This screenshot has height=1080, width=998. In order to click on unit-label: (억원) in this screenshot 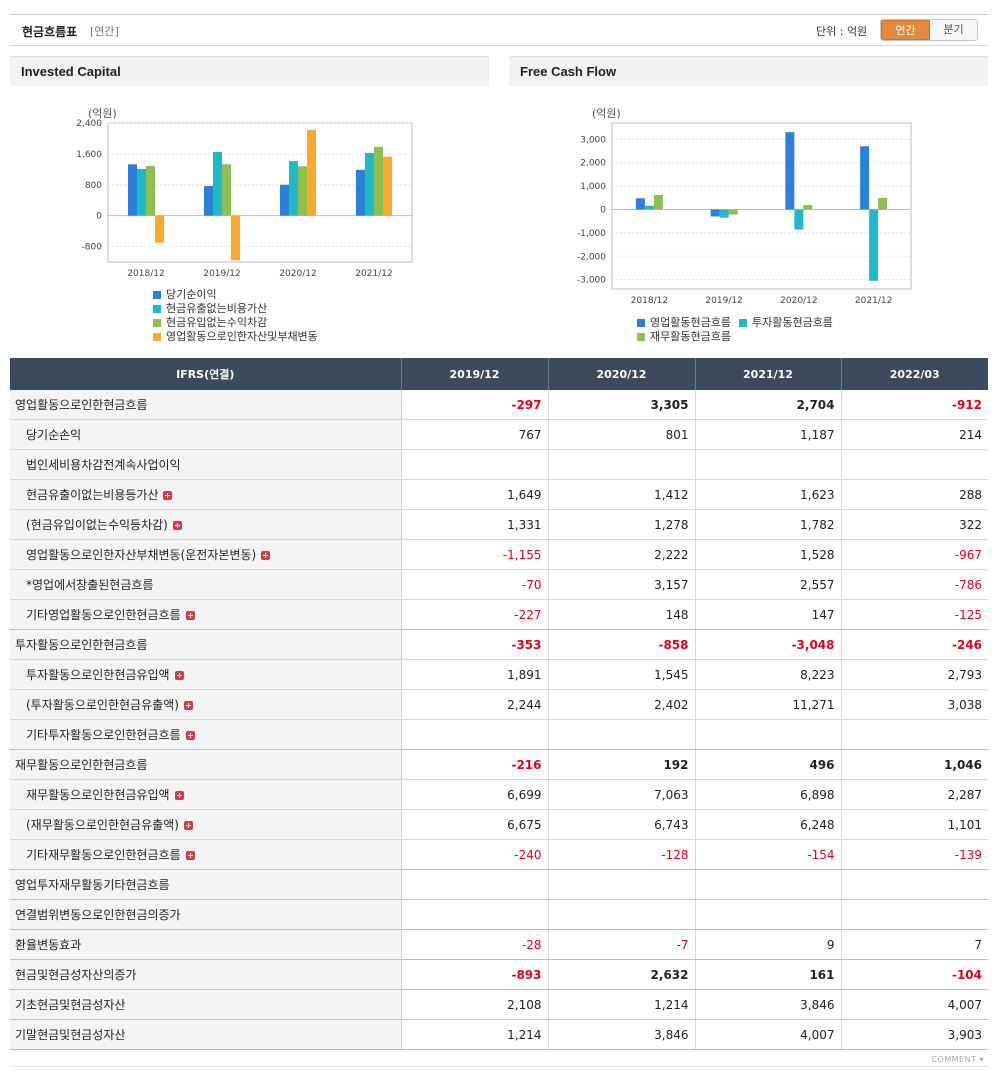, I will do `click(606, 113)`.